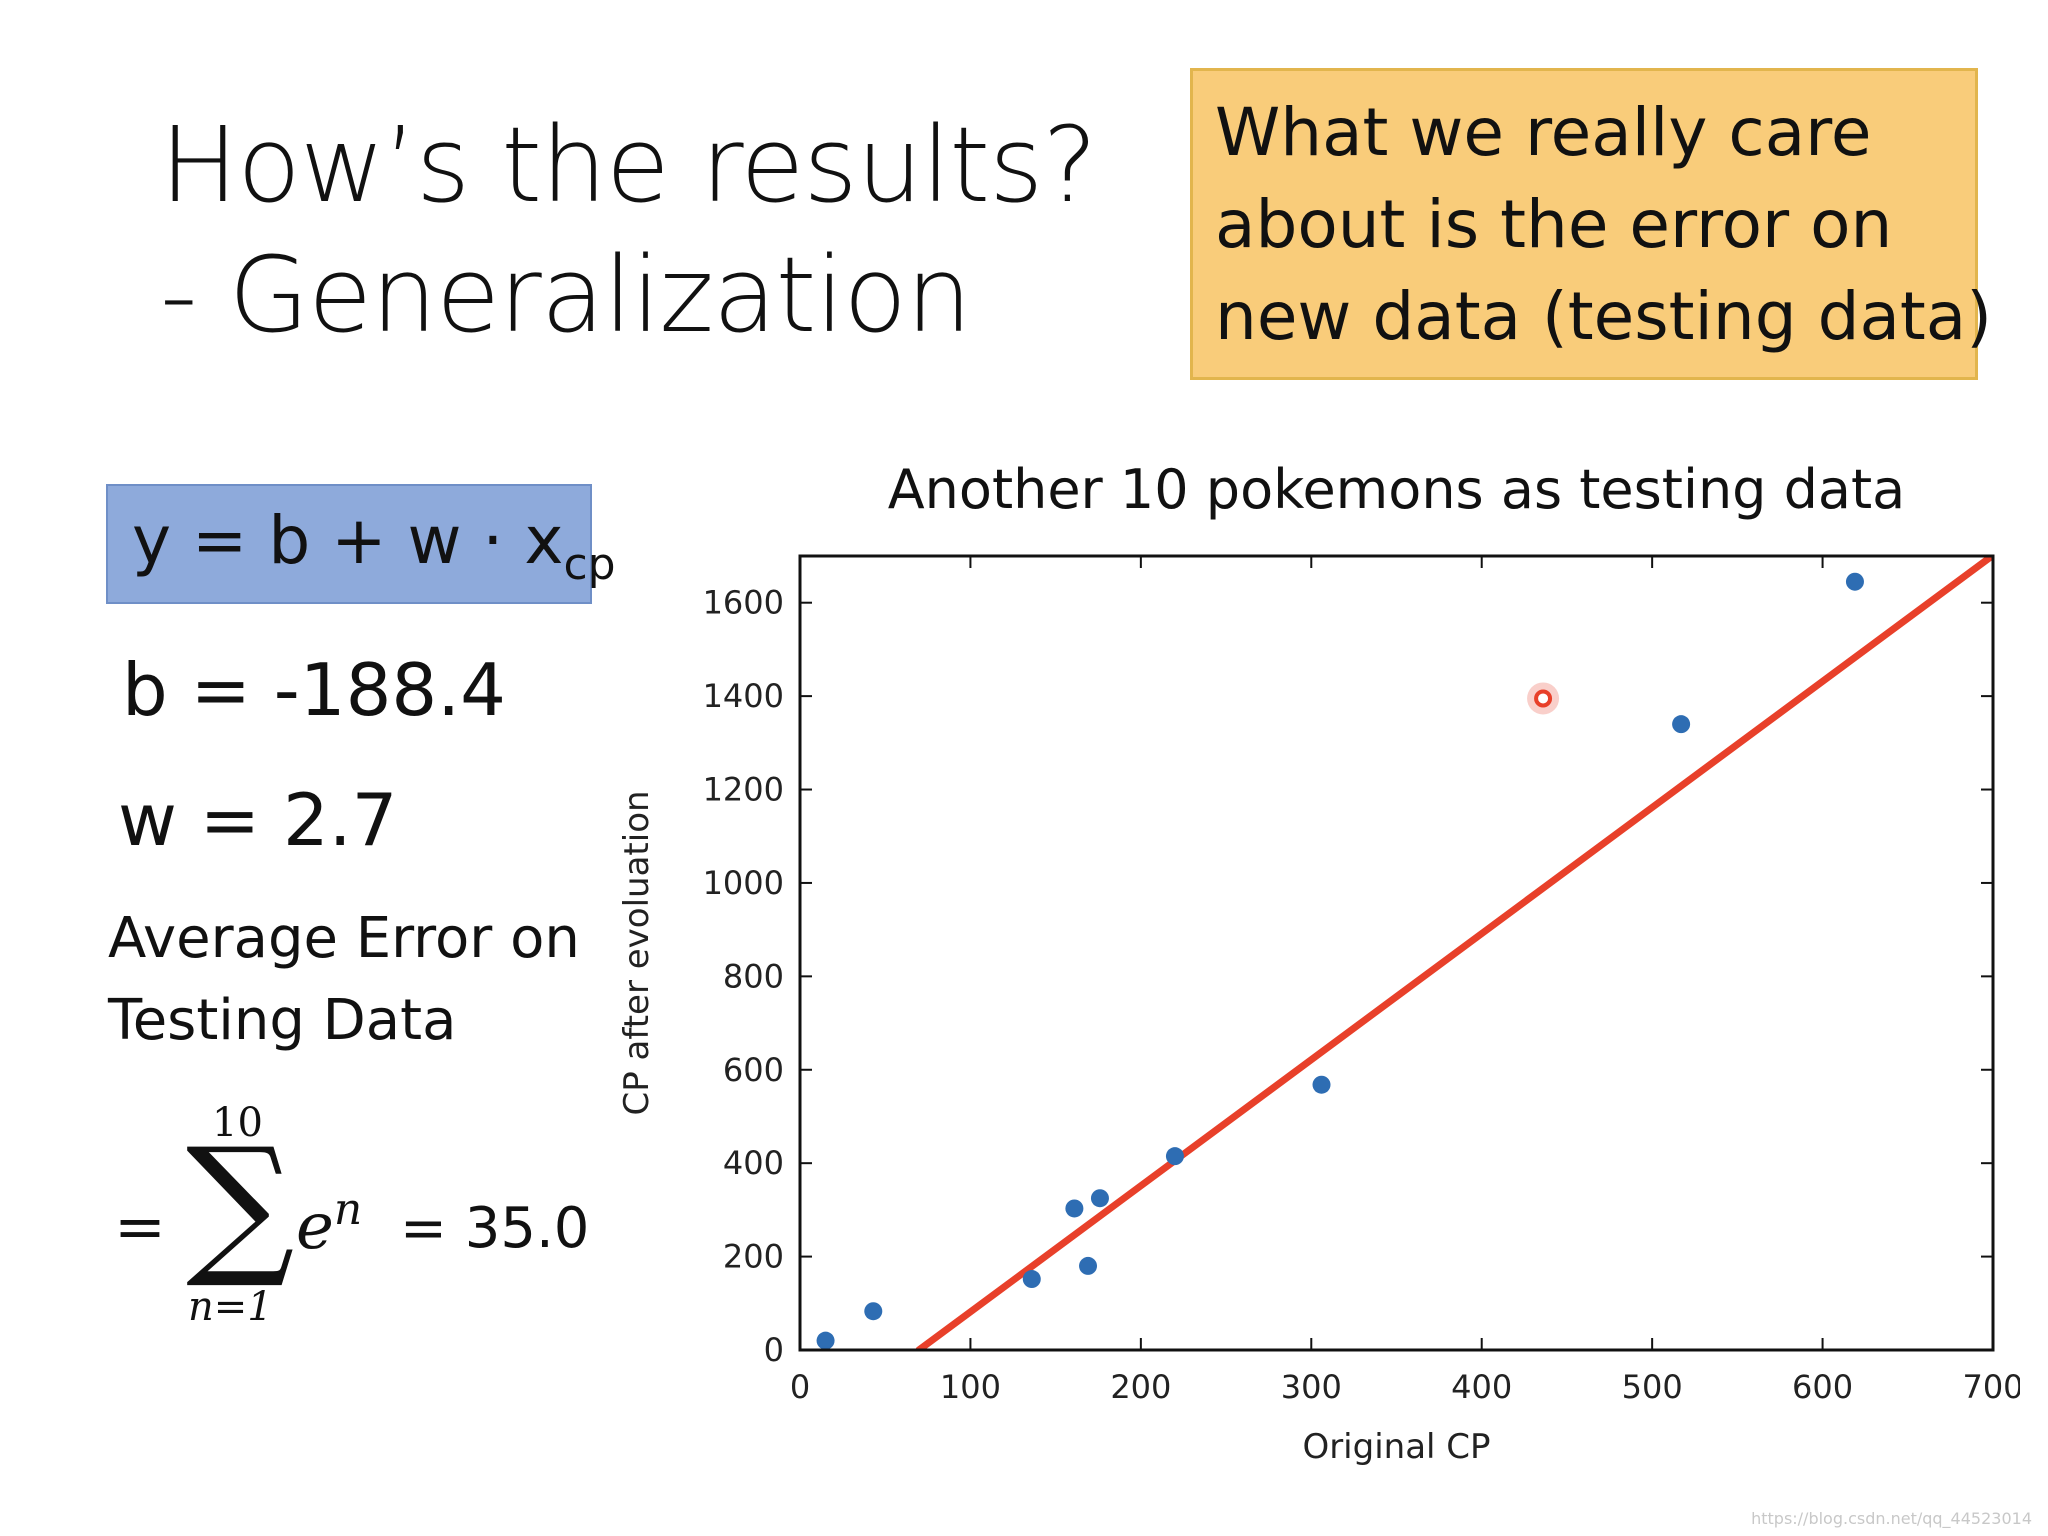 Image resolution: width=2048 pixels, height=1536 pixels. Describe the element at coordinates (1891, 1518) in the screenshot. I see `watermark: https://blog.csdn.net/qq_44523014` at that location.